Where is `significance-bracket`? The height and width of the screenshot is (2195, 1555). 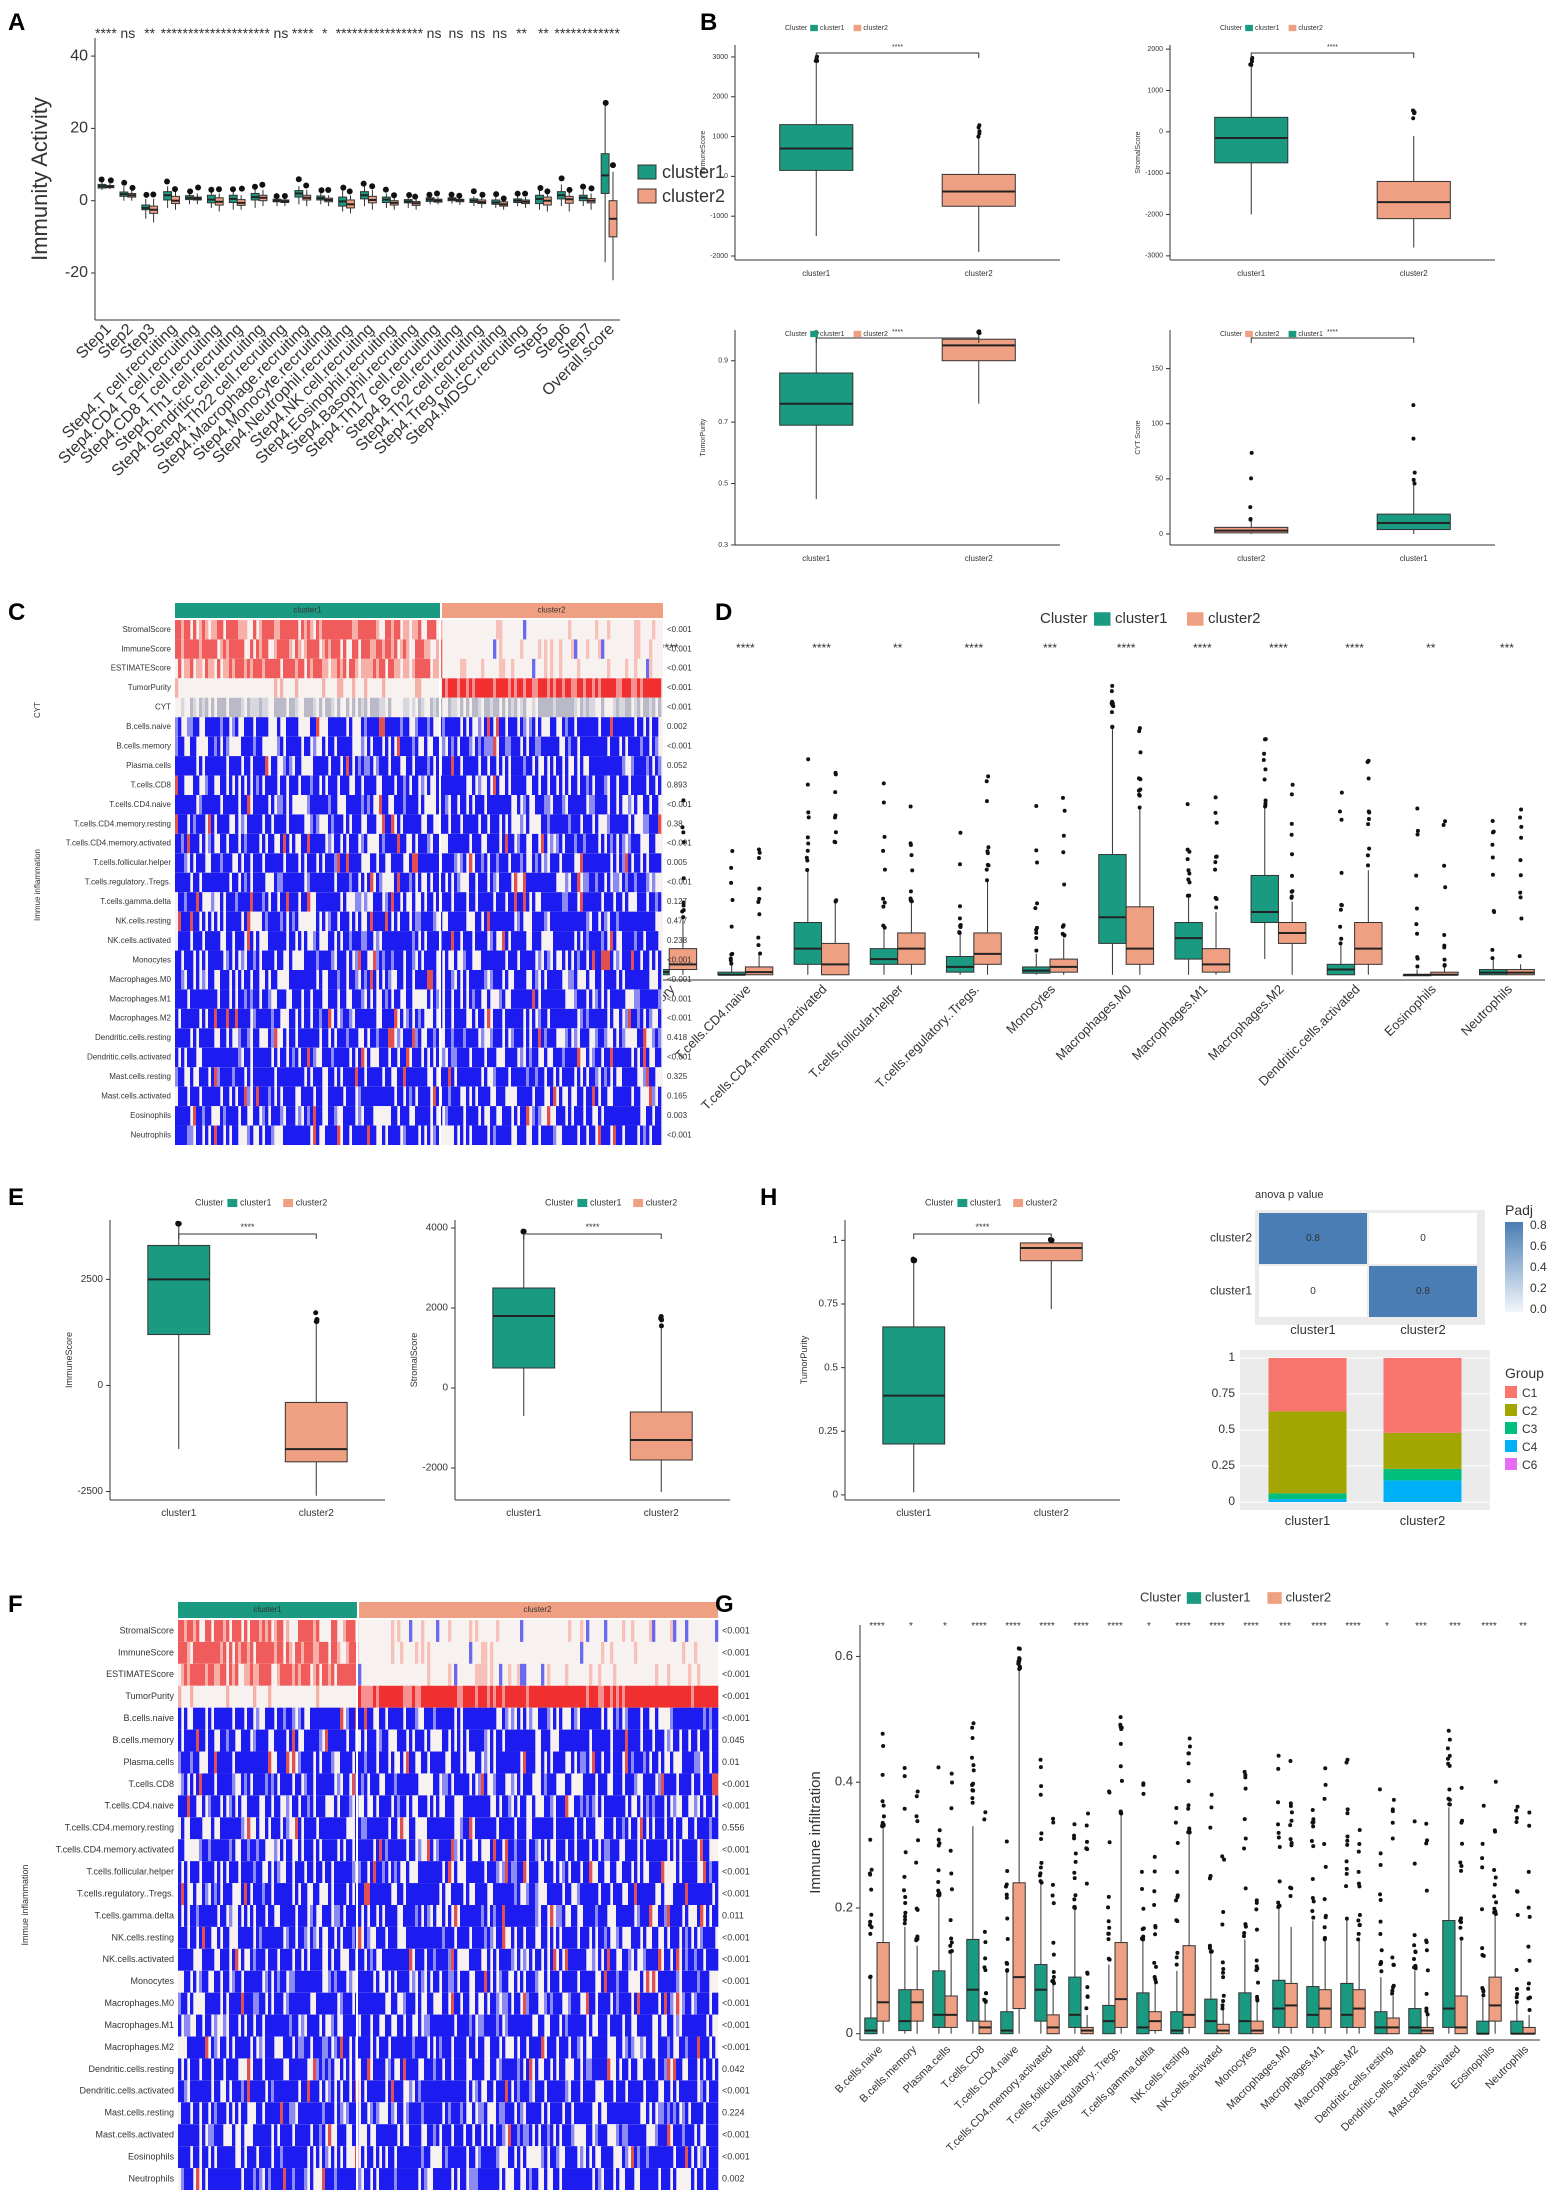
significance-bracket is located at coordinates (247, 1236).